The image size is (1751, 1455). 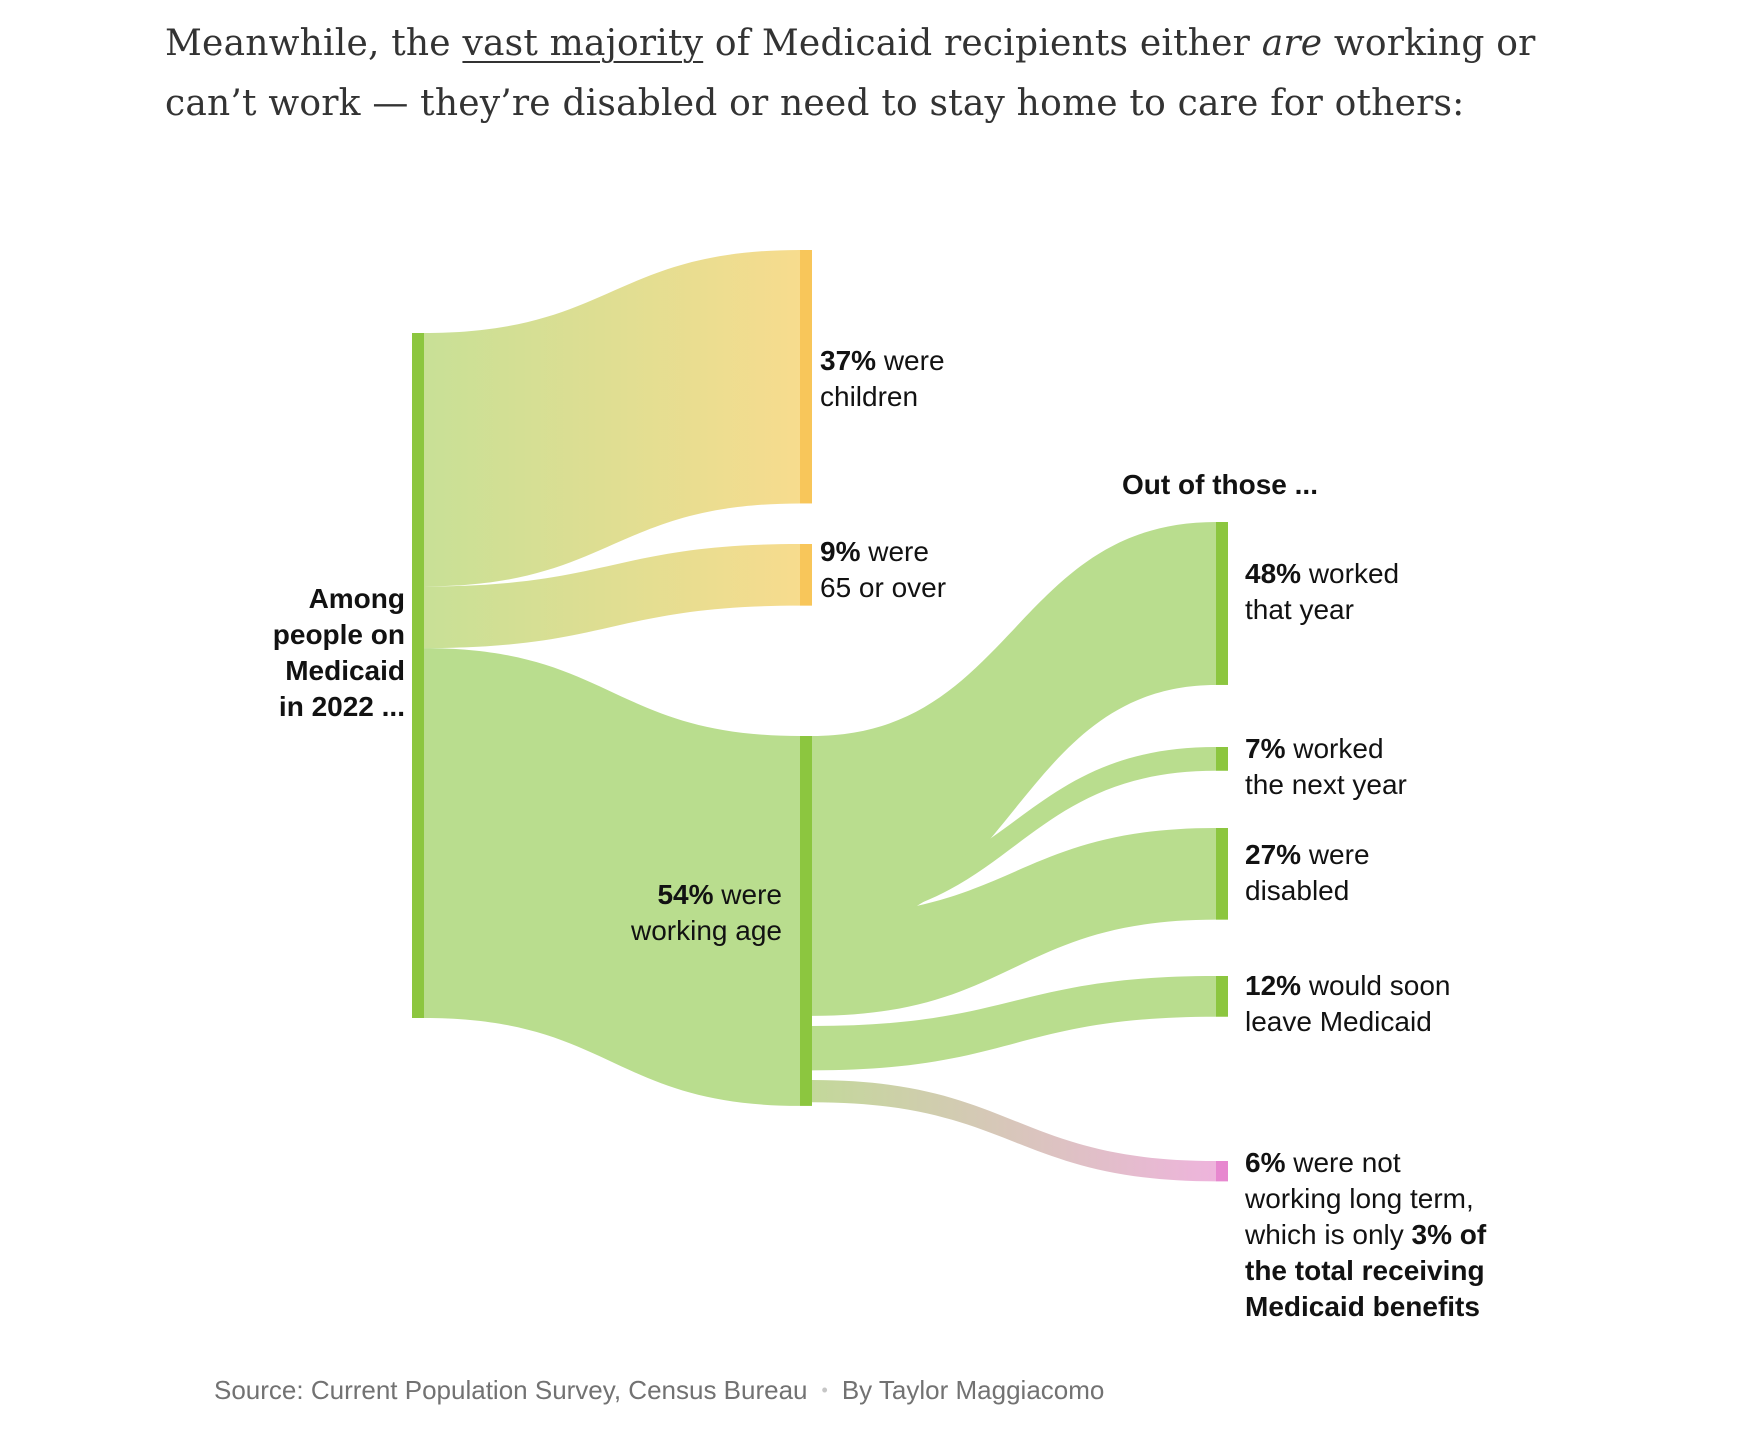 What do you see at coordinates (982, 43) in the screenshot?
I see `intro-text-middle: of Medicaid recipients either` at bounding box center [982, 43].